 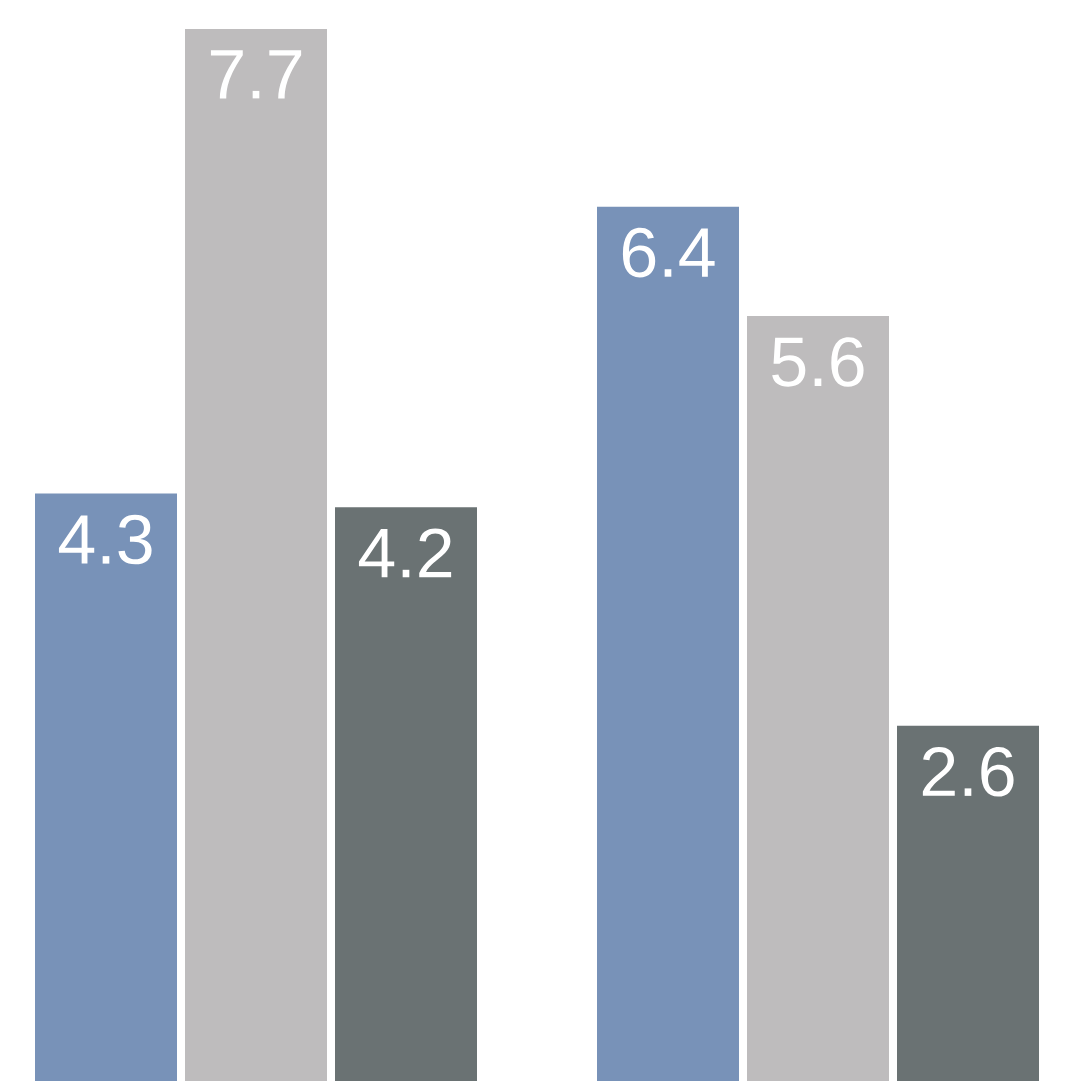 I want to click on data-label: 7.7, so click(x=256, y=74).